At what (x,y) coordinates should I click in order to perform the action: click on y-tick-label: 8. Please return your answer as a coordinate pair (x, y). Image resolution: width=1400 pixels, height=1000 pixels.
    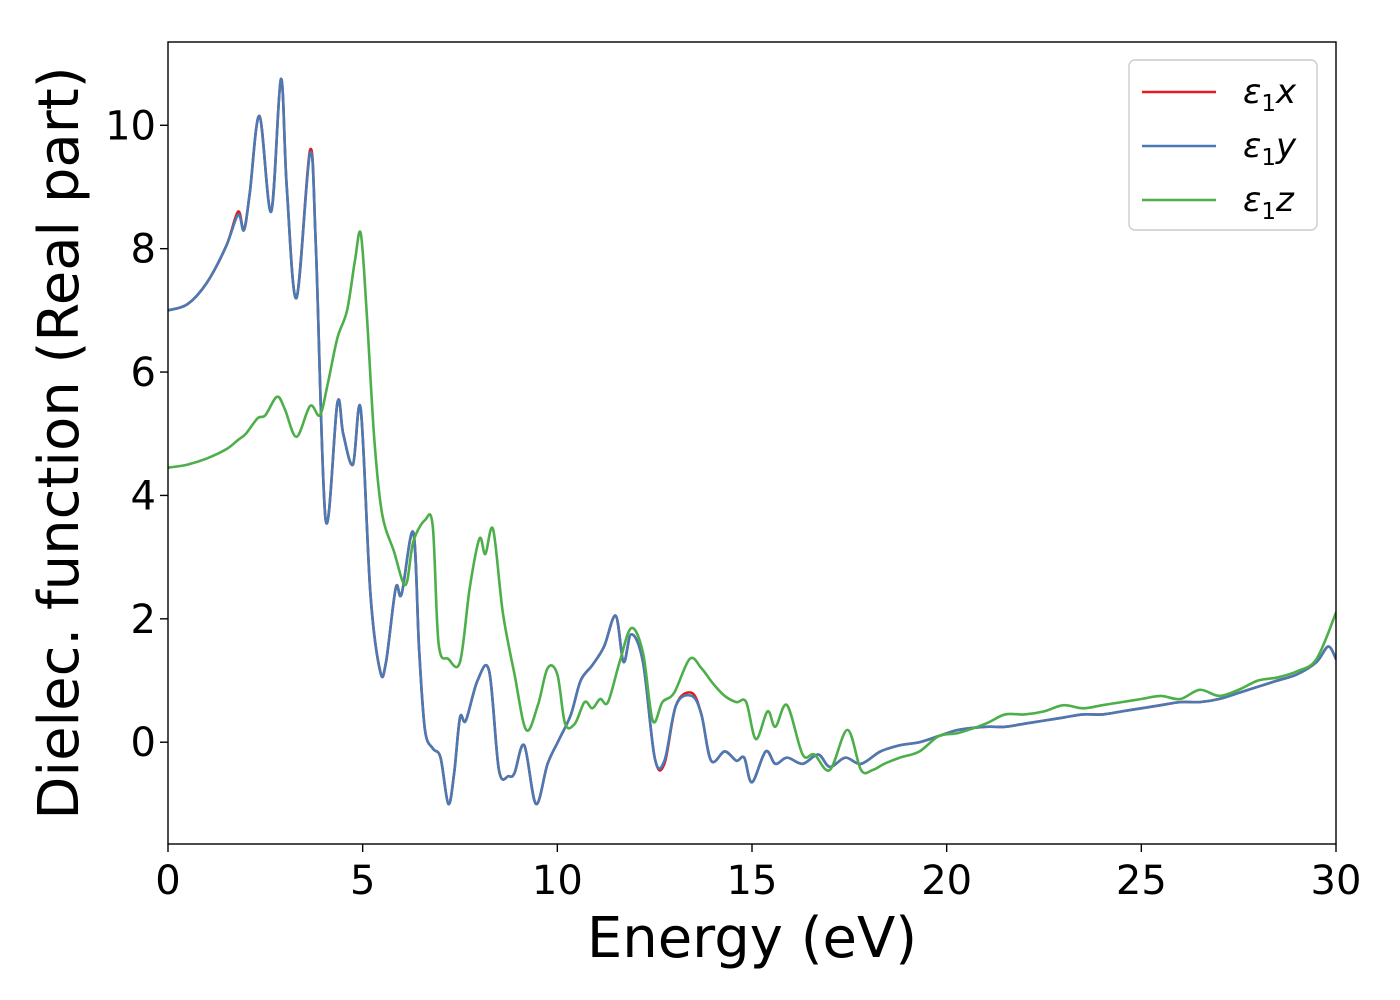
    Looking at the image, I should click on (143, 250).